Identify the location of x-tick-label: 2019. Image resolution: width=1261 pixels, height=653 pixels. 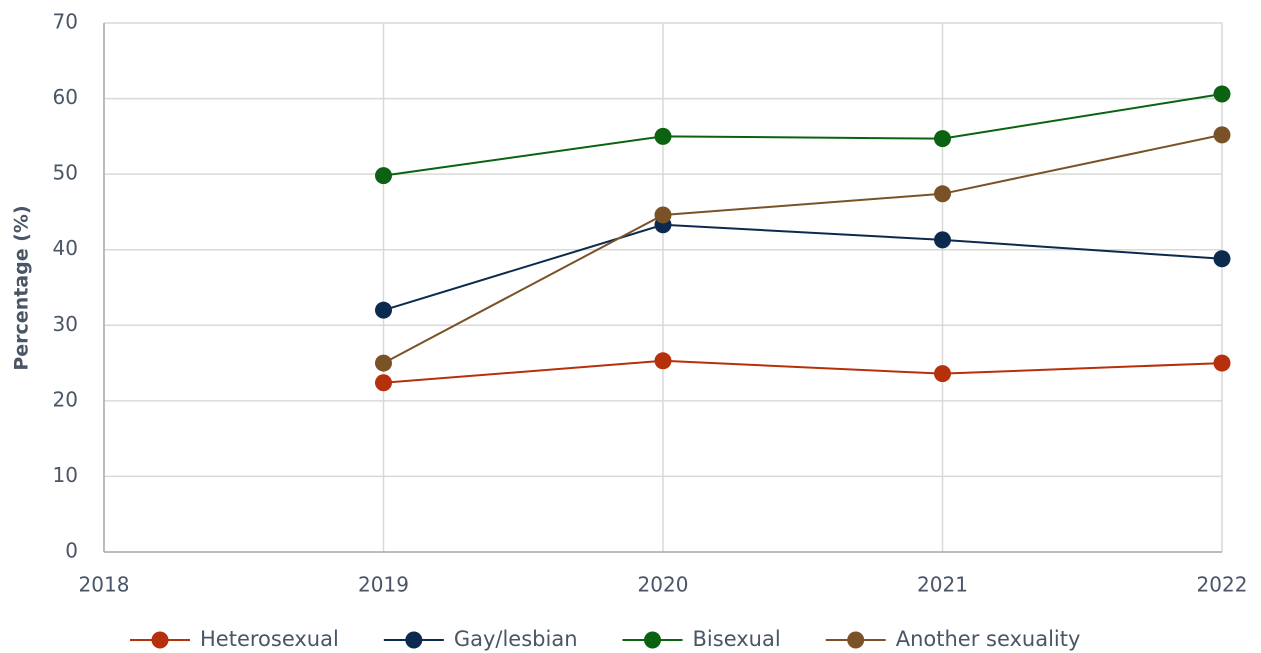
(383, 585).